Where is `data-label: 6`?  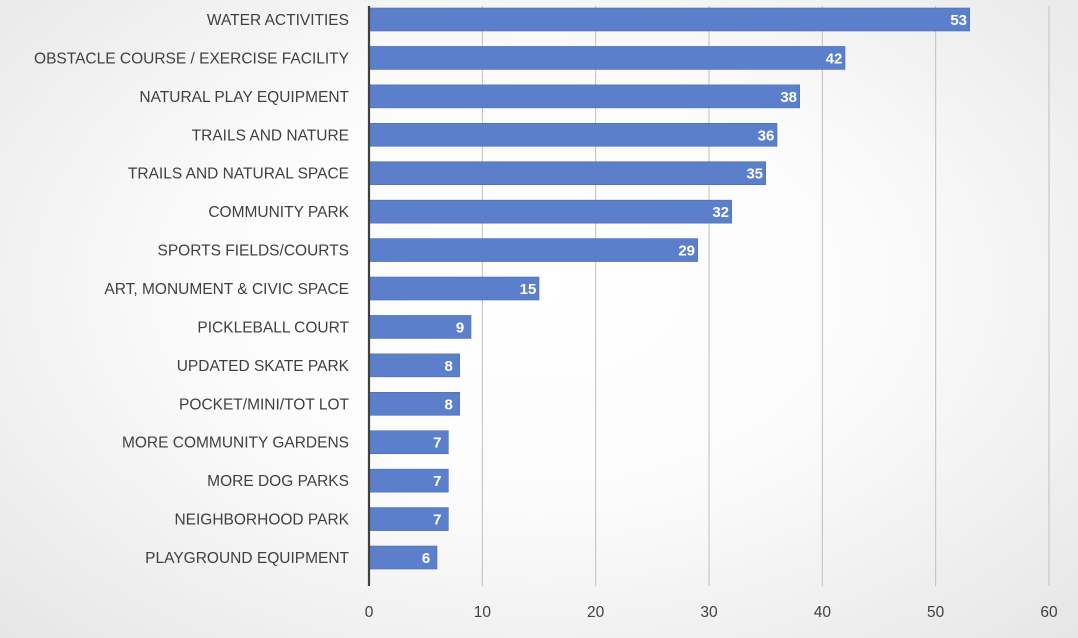
data-label: 6 is located at coordinates (426, 558).